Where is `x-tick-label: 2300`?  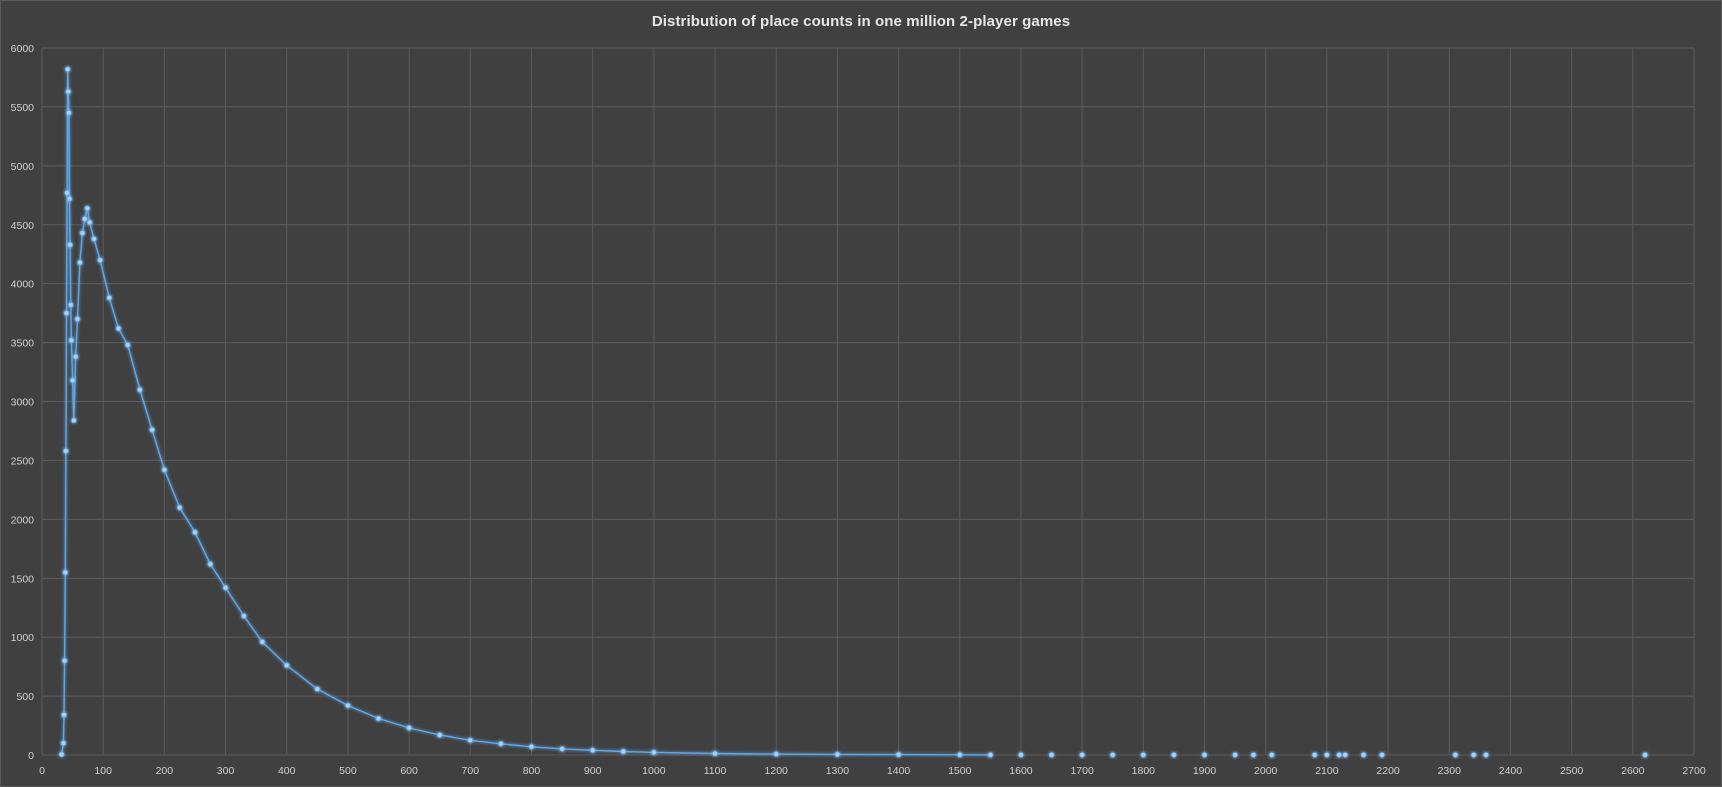
x-tick-label: 2300 is located at coordinates (1450, 771).